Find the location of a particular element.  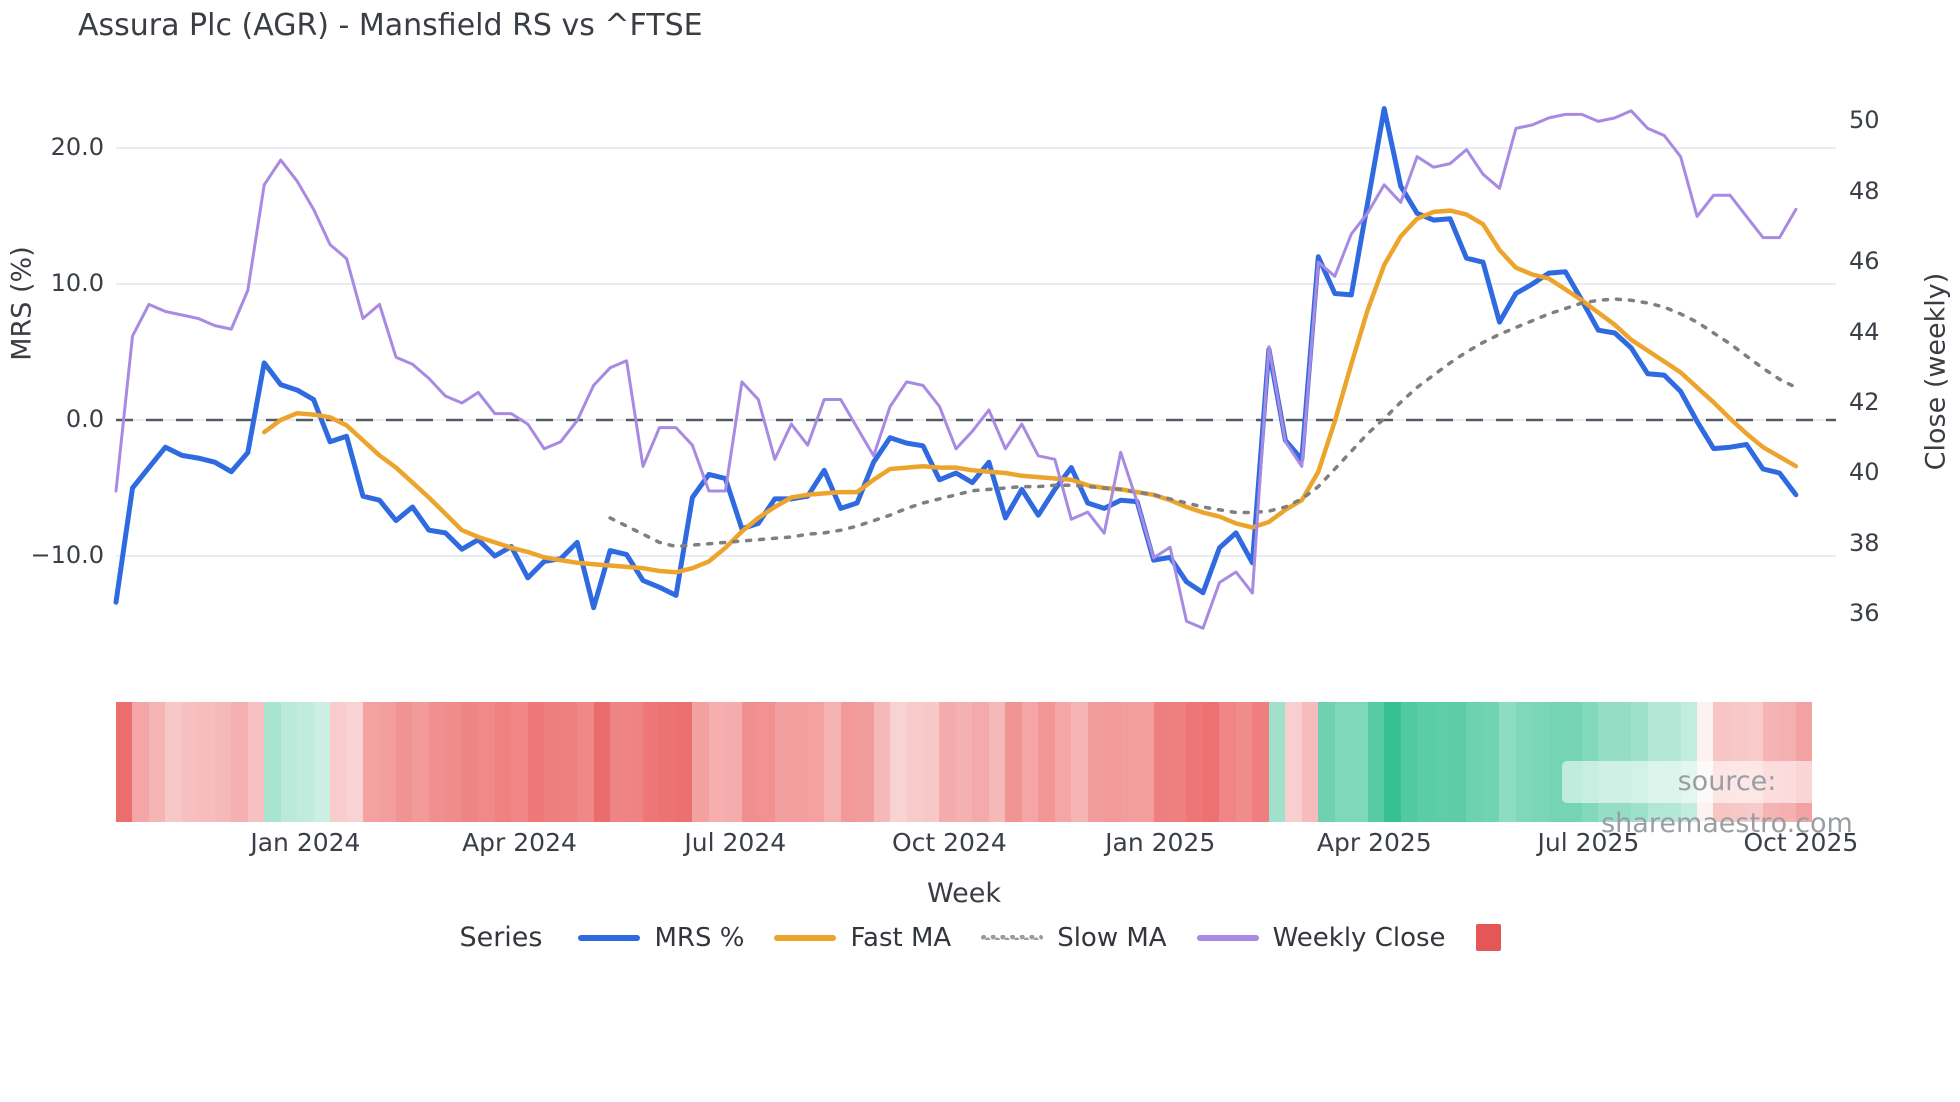

tick-label: 36 is located at coordinates (1864, 613).